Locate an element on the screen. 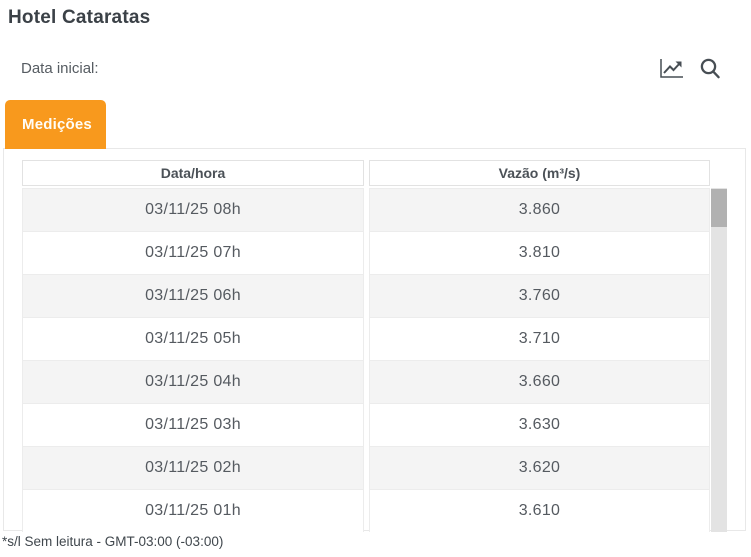  column-header-flow: Vazão (m³/s) is located at coordinates (539, 173).